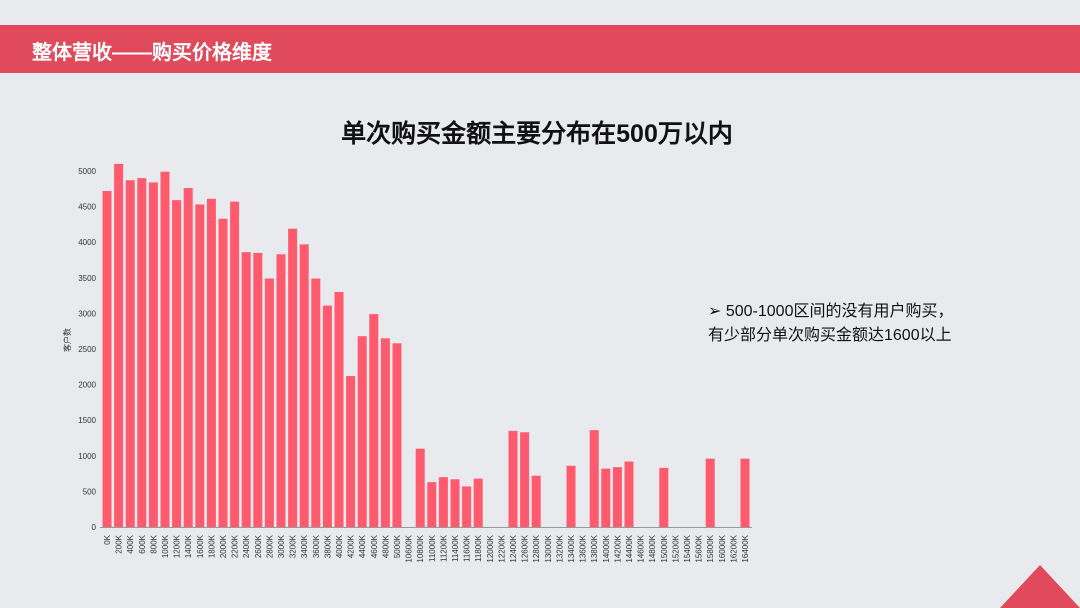  Describe the element at coordinates (443, 548) in the screenshot. I see `x-tick-label: 11200K` at that location.